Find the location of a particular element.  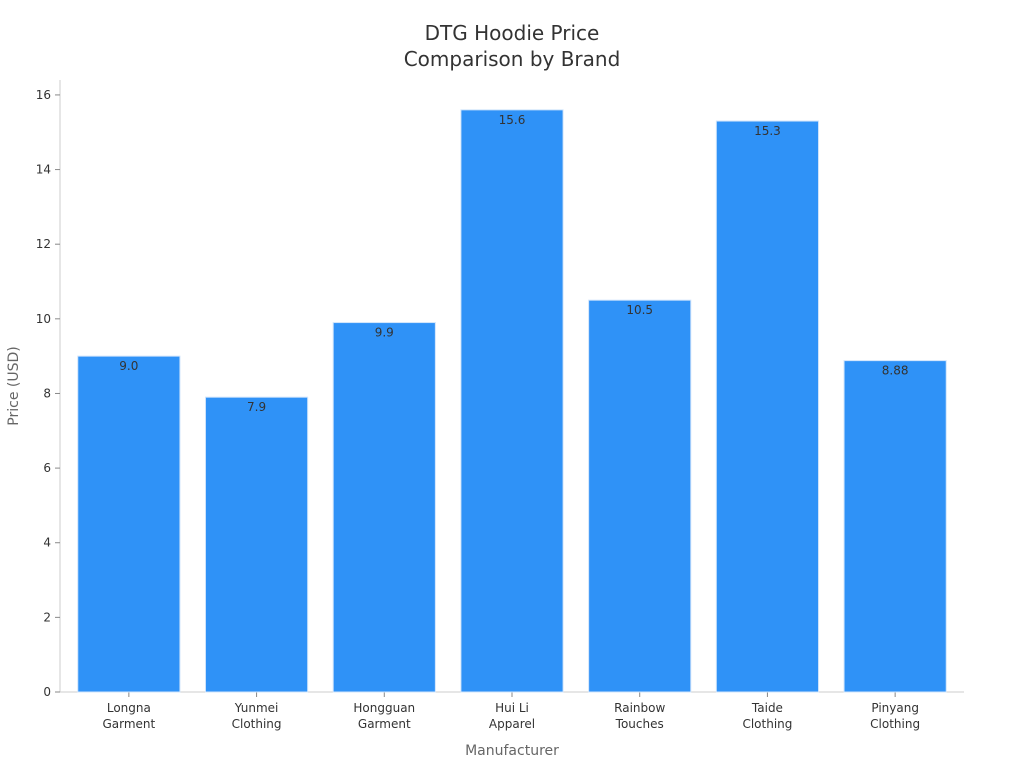

x-tick-label: Pinyang is located at coordinates (895, 708).